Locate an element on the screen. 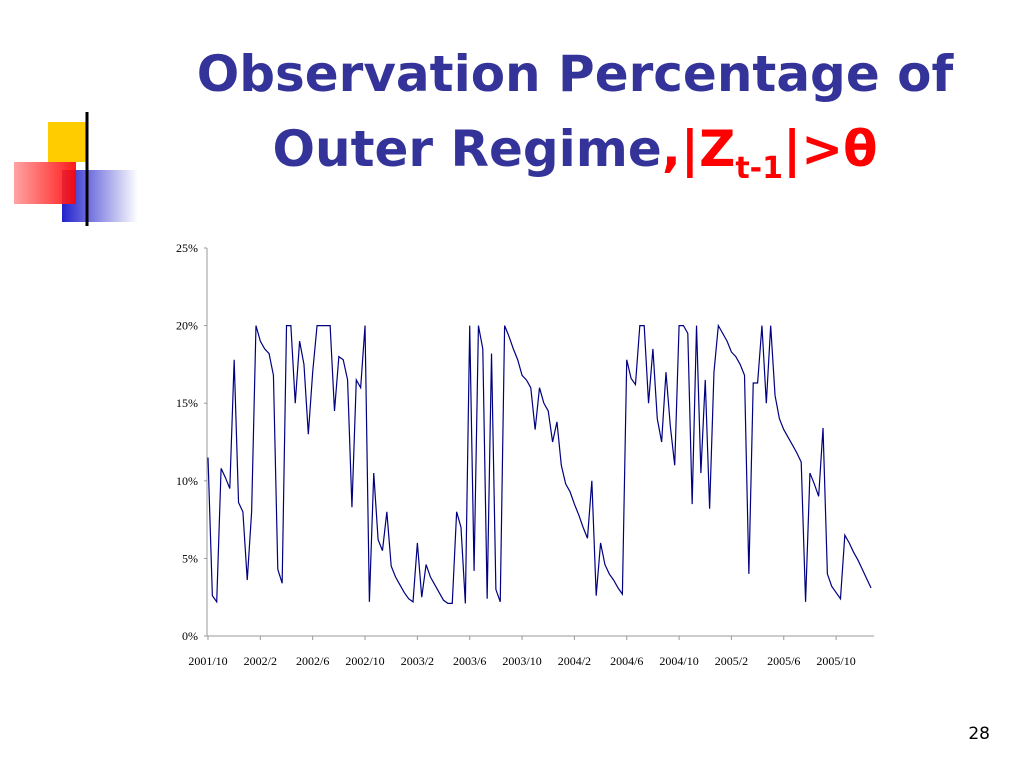 This screenshot has width=1024, height=768. deco-yellow is located at coordinates (68, 142).